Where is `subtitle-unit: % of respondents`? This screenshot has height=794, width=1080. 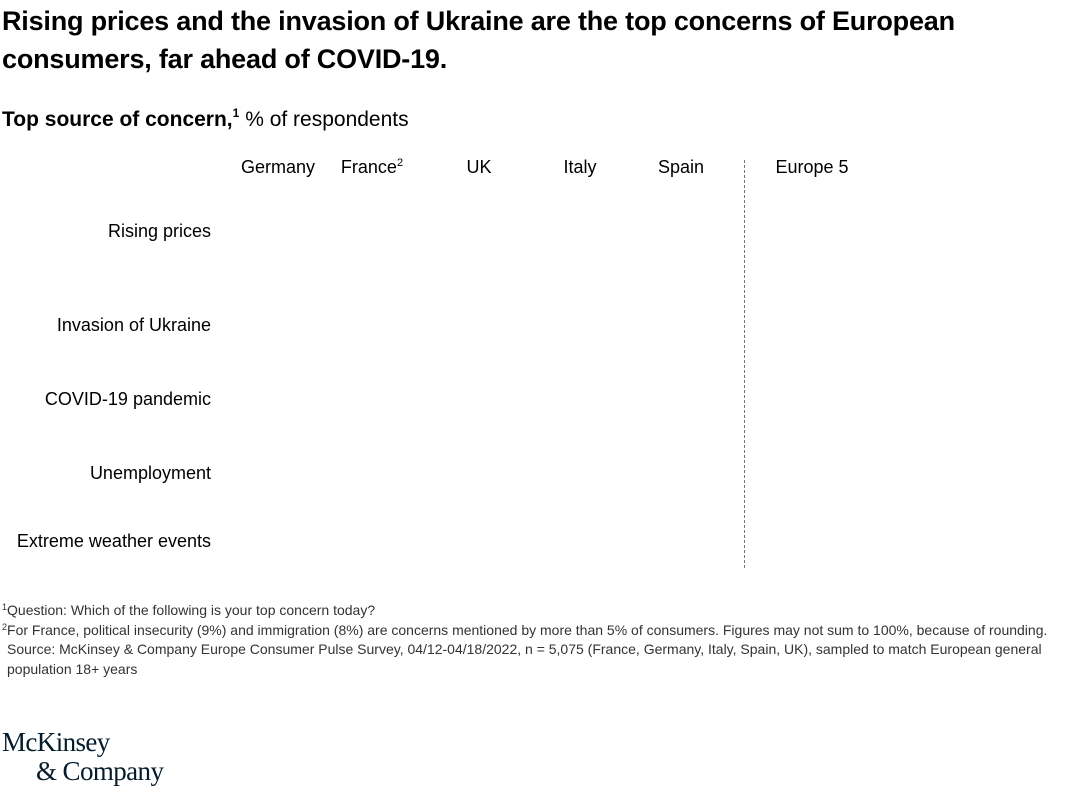 subtitle-unit: % of respondents is located at coordinates (327, 119).